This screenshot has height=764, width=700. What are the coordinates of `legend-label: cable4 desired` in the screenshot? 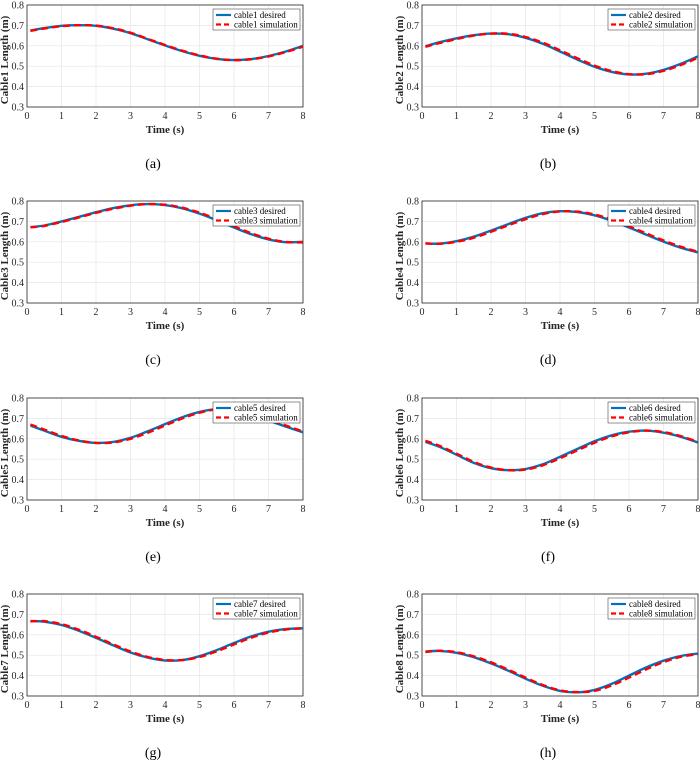 It's located at (655, 211).